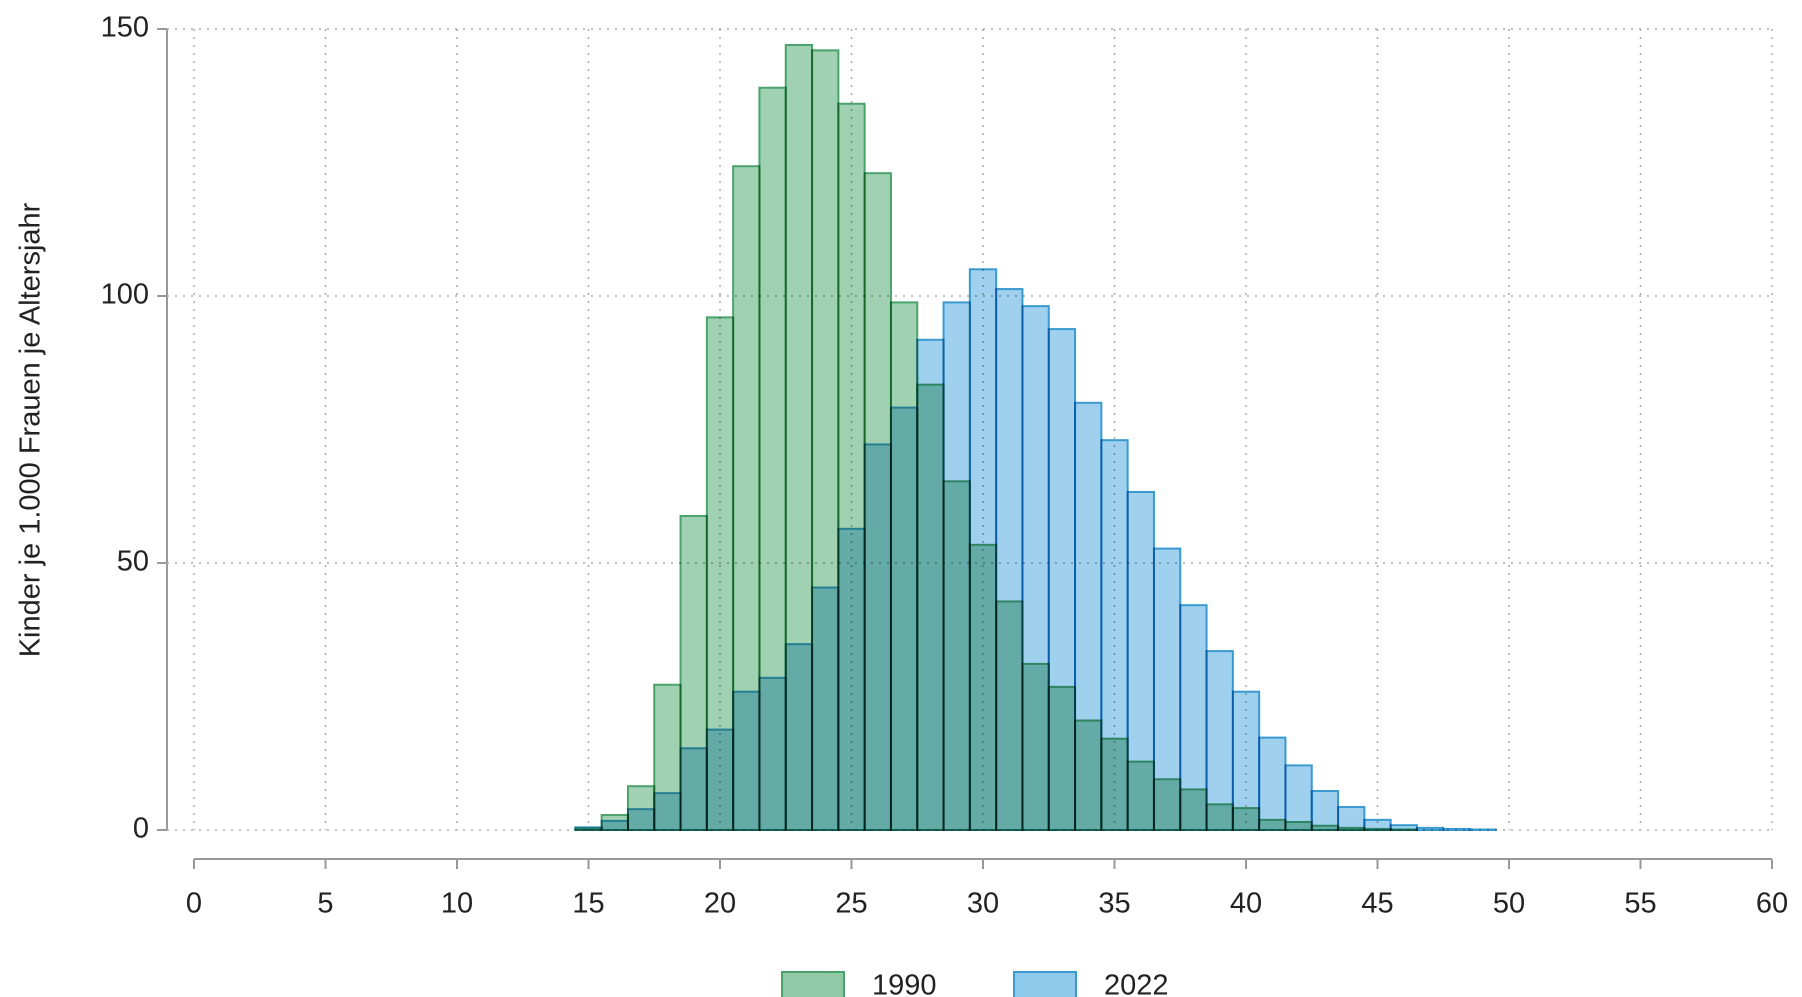 The width and height of the screenshot is (1802, 997). I want to click on y-axis-label: Kinder je 1.000 Frauen je Altersjahr, so click(31, 429).